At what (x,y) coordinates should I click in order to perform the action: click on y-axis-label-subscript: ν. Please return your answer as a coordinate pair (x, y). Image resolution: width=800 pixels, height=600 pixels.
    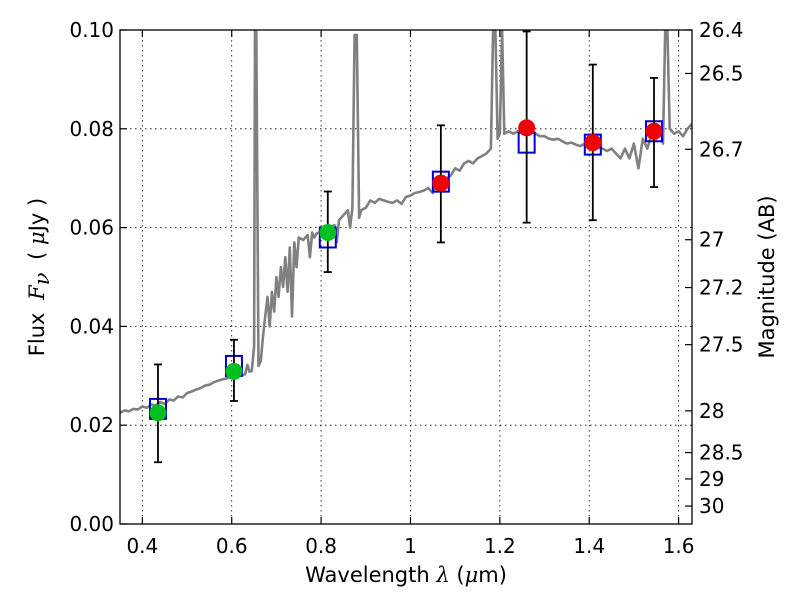
    Looking at the image, I should click on (42, 278).